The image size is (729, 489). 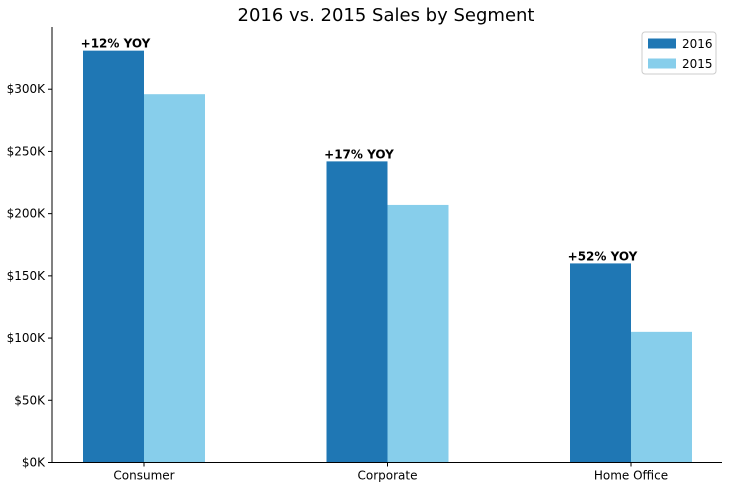 I want to click on y-ticks-group: $0K $50K $100K $150K $200K $250K $300K, so click(x=29, y=276).